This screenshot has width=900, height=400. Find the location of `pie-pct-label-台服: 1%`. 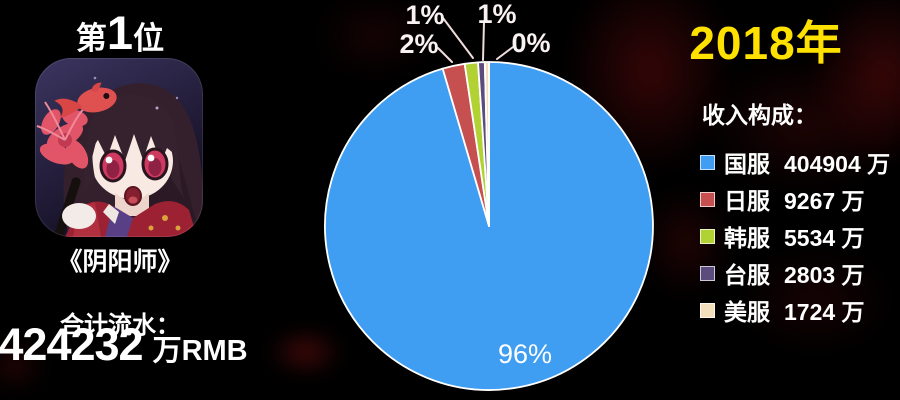

pie-pct-label-台服: 1% is located at coordinates (496, 14).